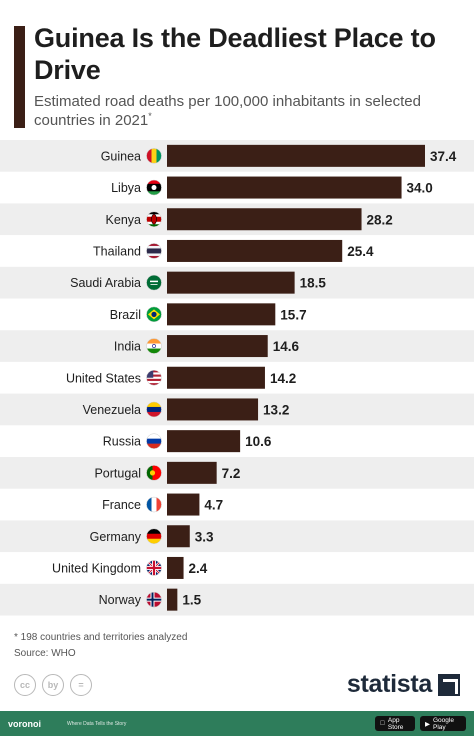 The image size is (474, 736). Describe the element at coordinates (154, 599) in the screenshot. I see `norway-flag-icon` at that location.